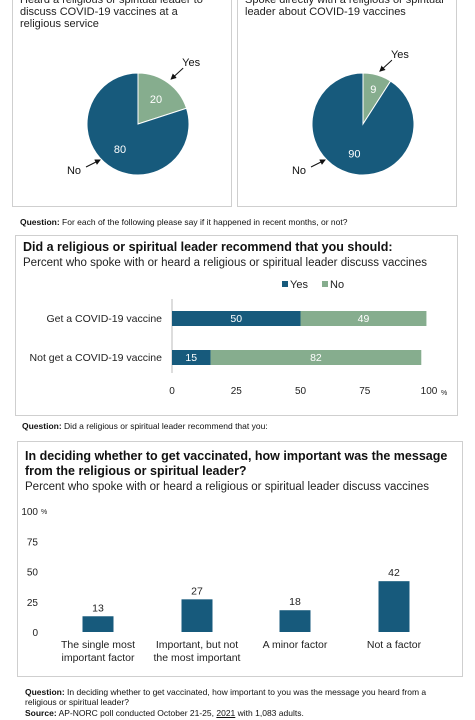 The image size is (475, 720). I want to click on pie-chart-1: 20 80 Yes No, so click(134, 117).